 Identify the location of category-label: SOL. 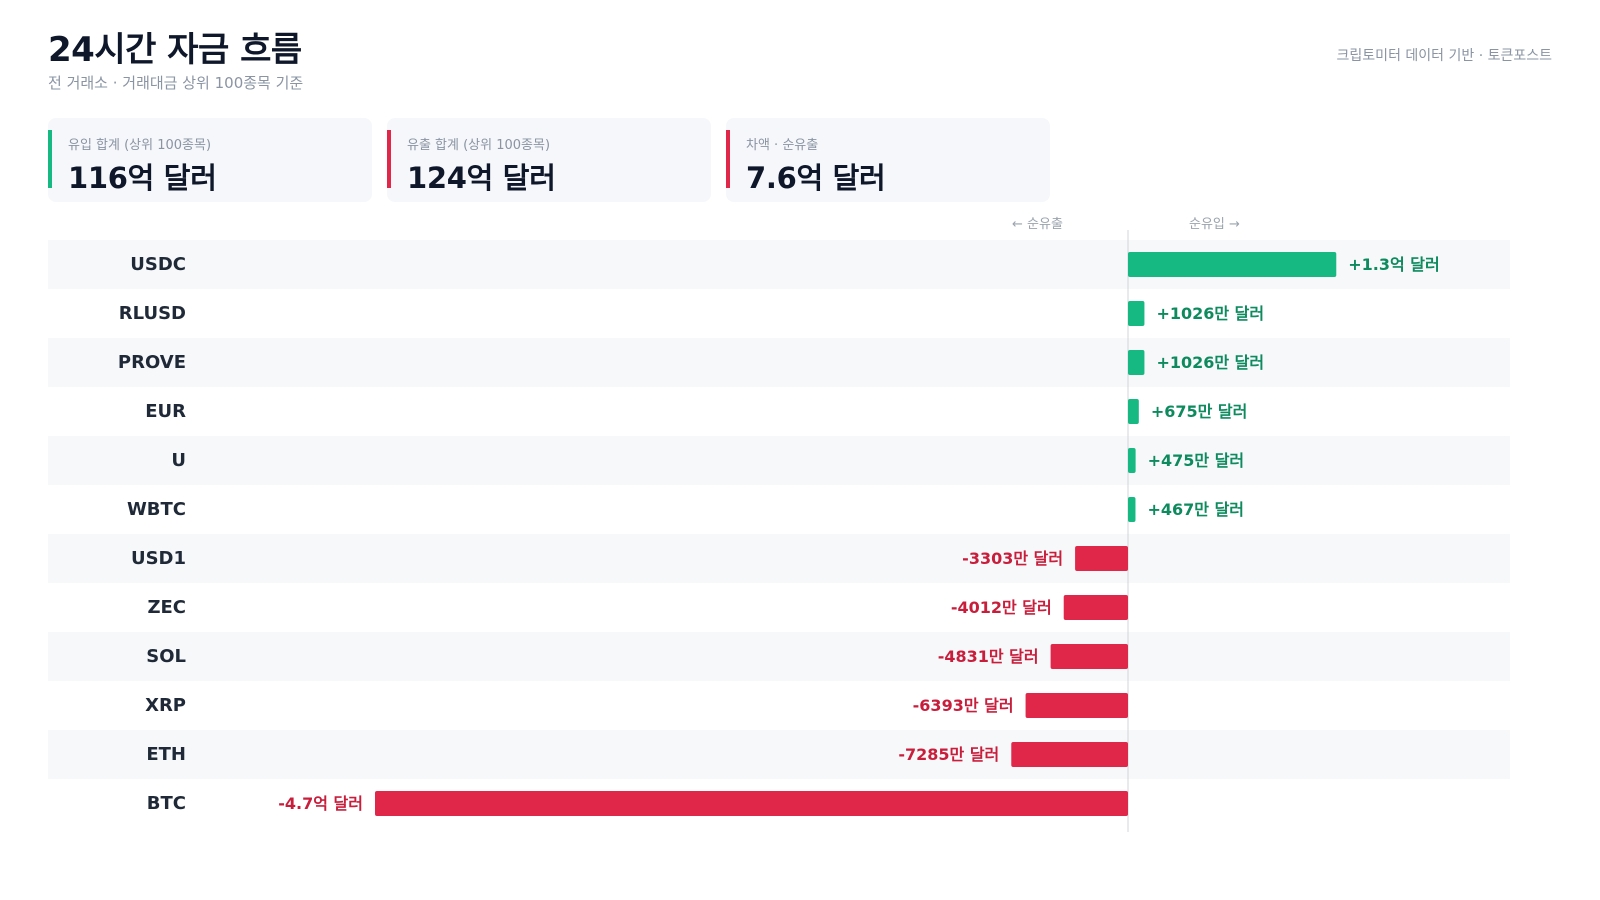
(166, 656).